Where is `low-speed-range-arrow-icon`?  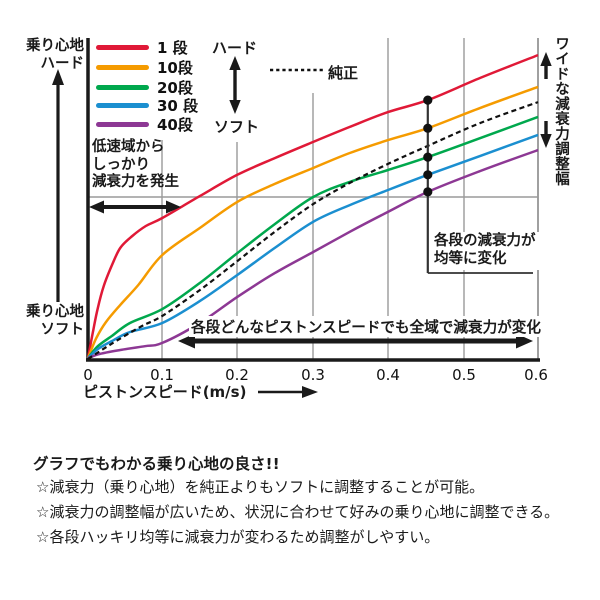 low-speed-range-arrow-icon is located at coordinates (135, 207).